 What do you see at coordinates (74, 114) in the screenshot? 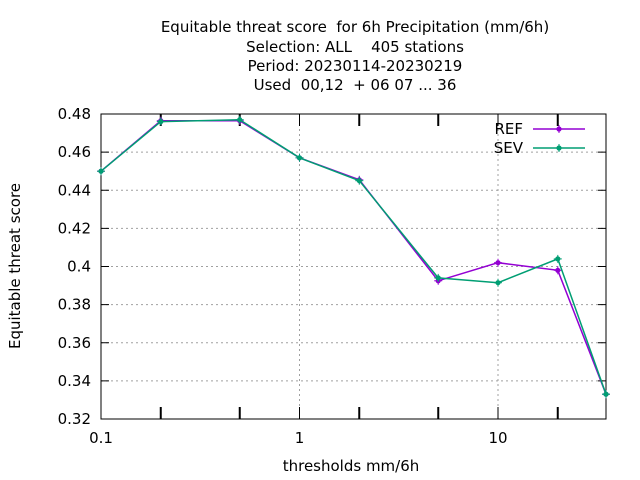
I see `y-tick-label: 0.48` at bounding box center [74, 114].